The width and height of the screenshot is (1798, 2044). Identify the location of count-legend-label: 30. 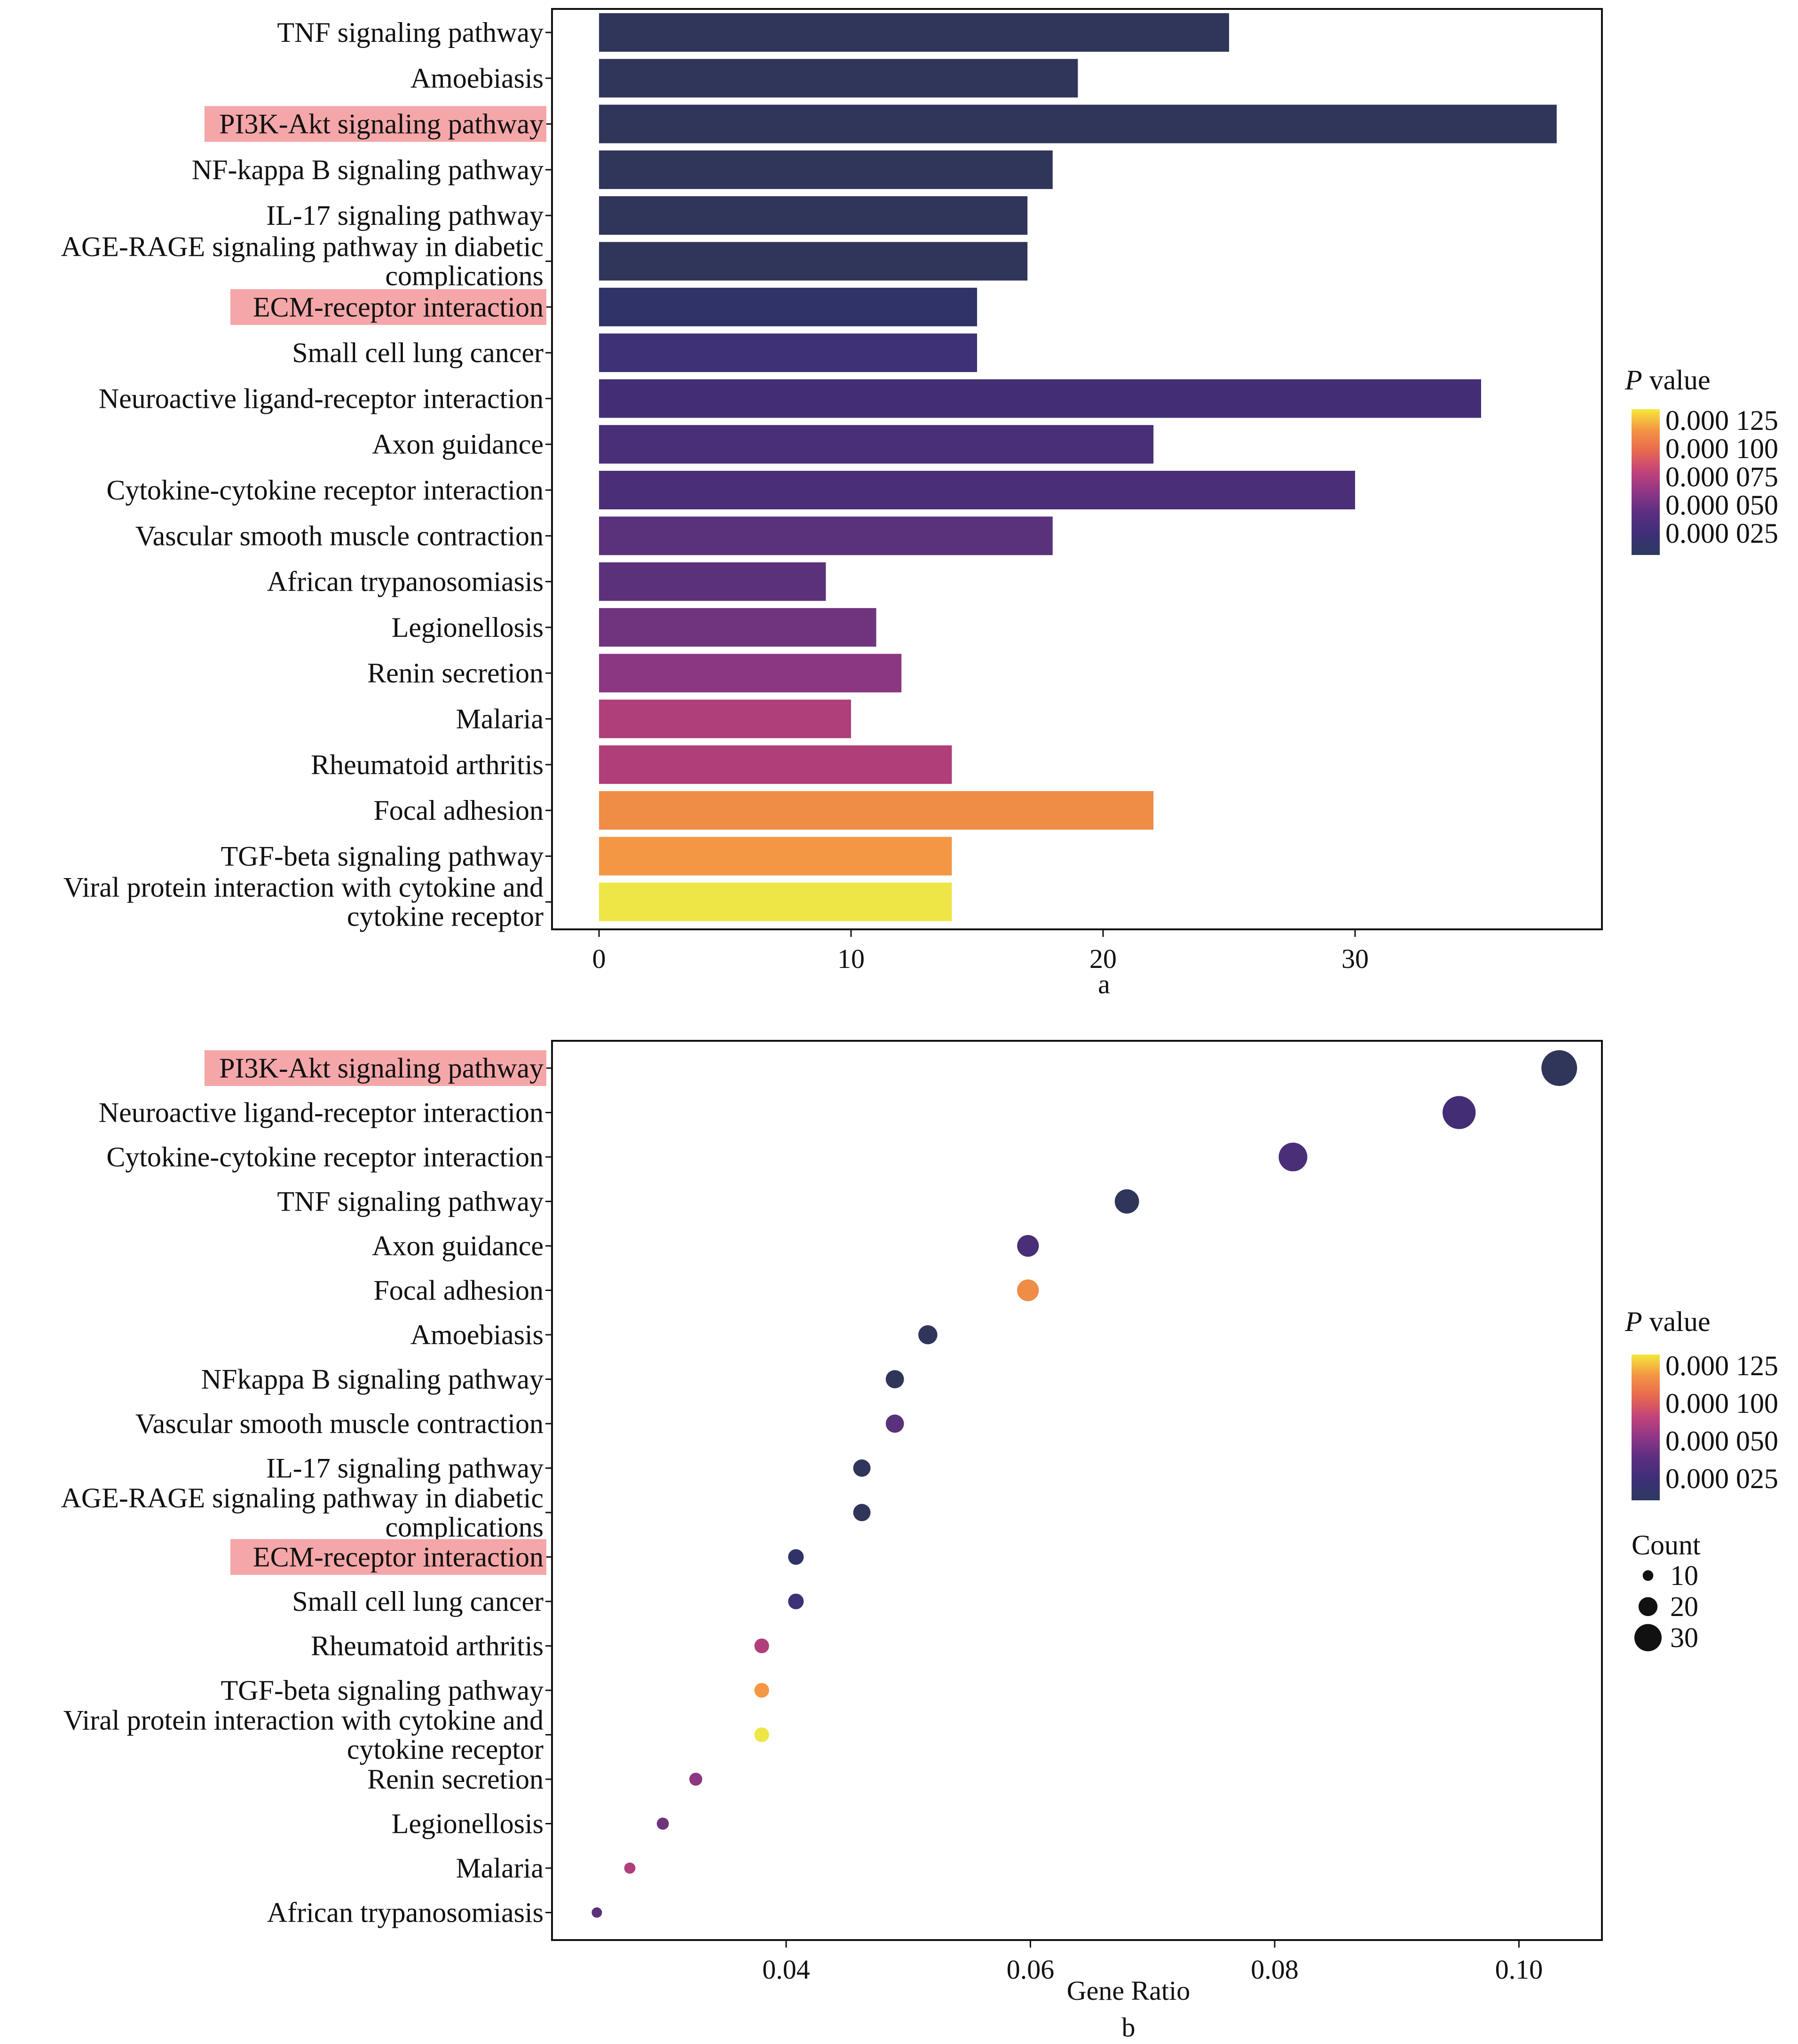
(1684, 1637).